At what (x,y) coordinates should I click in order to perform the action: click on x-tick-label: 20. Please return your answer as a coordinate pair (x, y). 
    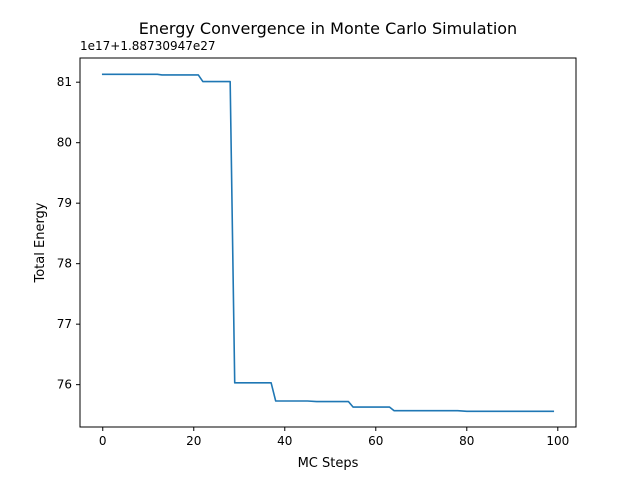
    Looking at the image, I should click on (193, 441).